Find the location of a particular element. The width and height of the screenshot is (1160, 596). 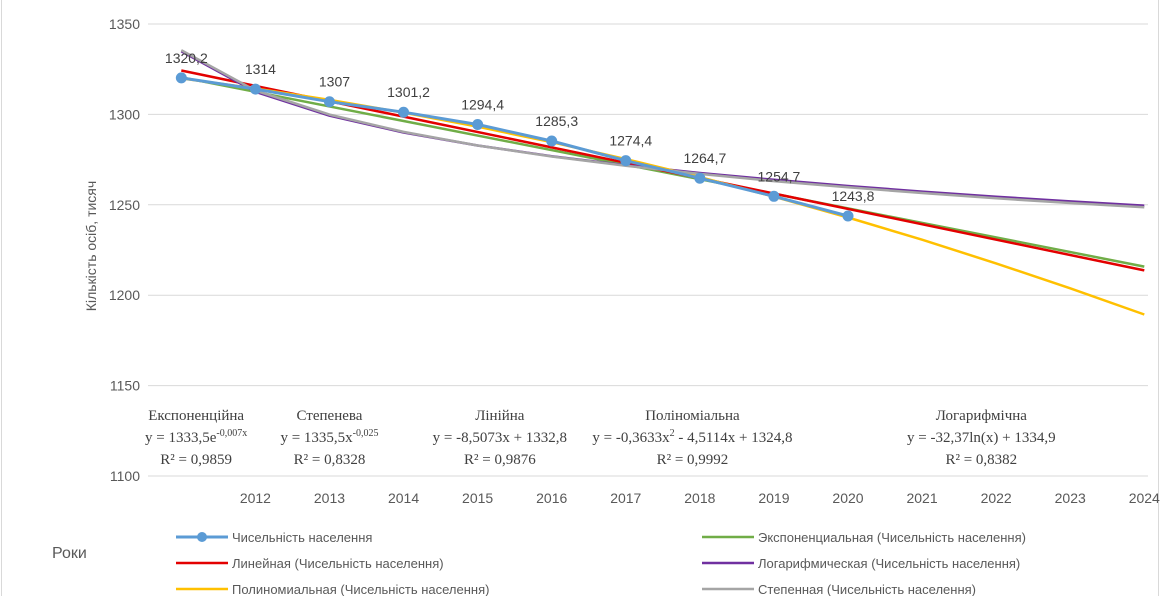

x-tick-label: 2020 is located at coordinates (847, 498).